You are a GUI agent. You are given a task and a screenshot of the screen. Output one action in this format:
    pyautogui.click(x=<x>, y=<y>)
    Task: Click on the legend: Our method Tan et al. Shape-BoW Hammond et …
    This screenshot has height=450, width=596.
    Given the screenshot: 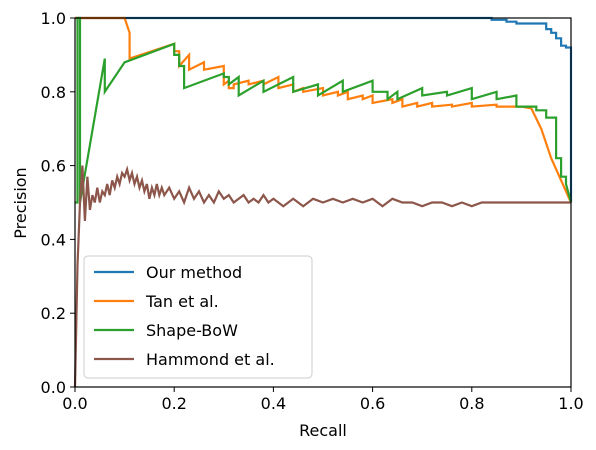 What is the action you would take?
    pyautogui.click(x=198, y=317)
    